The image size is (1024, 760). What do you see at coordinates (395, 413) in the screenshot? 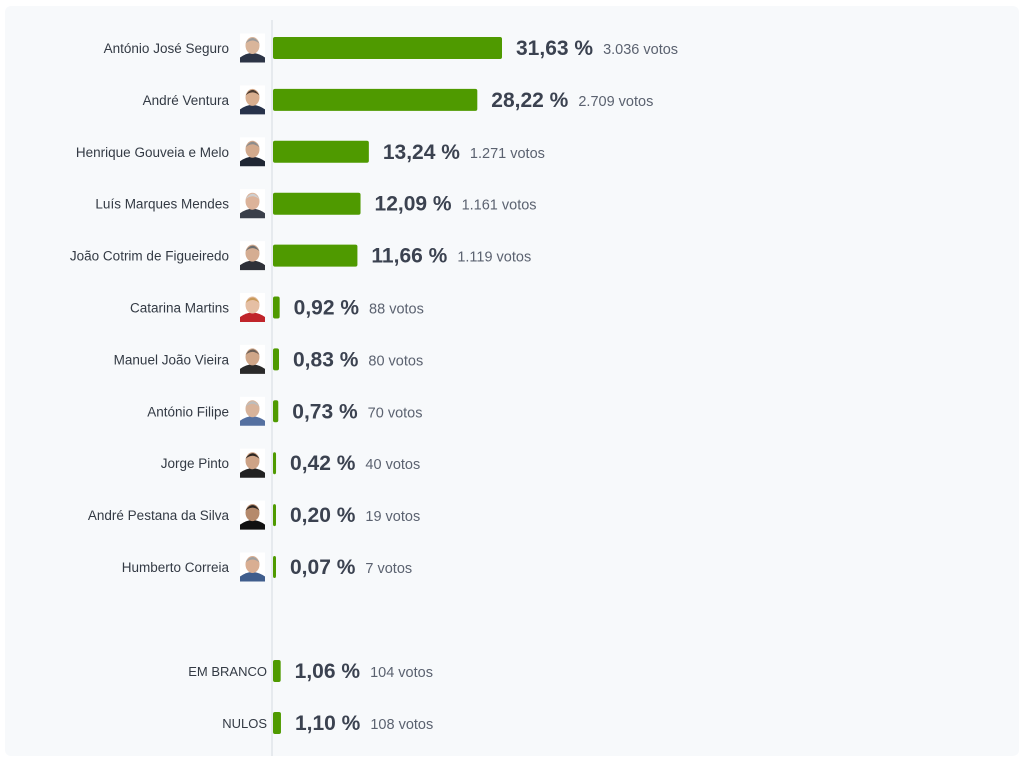
I see `votes-label: 70 votos` at bounding box center [395, 413].